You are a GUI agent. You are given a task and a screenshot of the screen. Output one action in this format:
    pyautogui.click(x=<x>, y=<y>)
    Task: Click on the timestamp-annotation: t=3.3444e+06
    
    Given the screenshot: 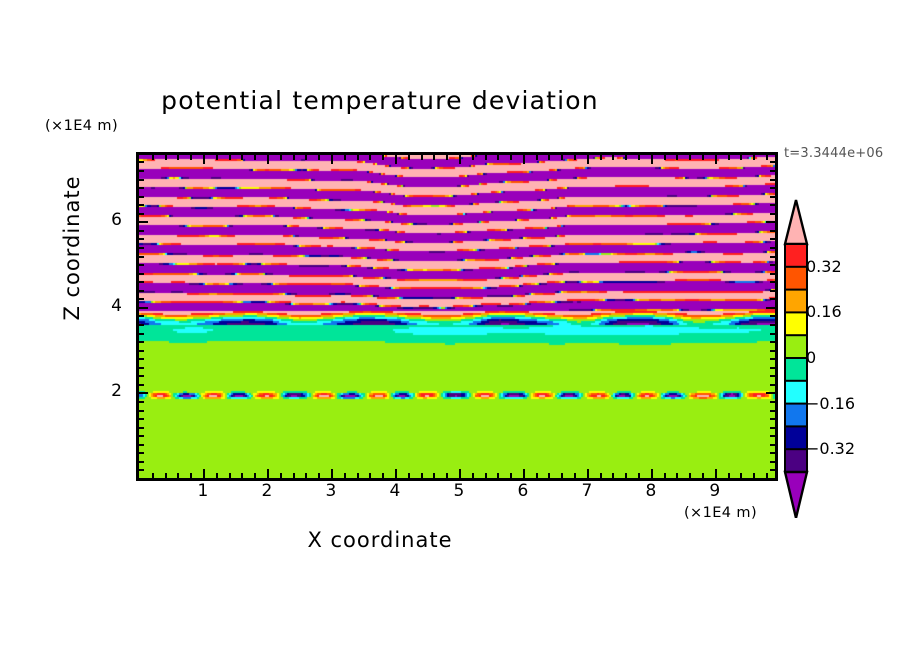 What is the action you would take?
    pyautogui.click(x=834, y=153)
    